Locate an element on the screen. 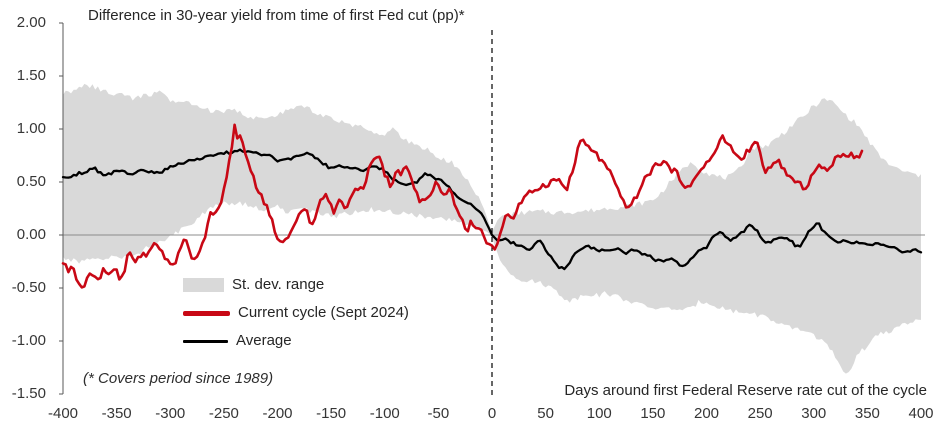 The width and height of the screenshot is (940, 436). x-tick-label: 200 is located at coordinates (706, 413).